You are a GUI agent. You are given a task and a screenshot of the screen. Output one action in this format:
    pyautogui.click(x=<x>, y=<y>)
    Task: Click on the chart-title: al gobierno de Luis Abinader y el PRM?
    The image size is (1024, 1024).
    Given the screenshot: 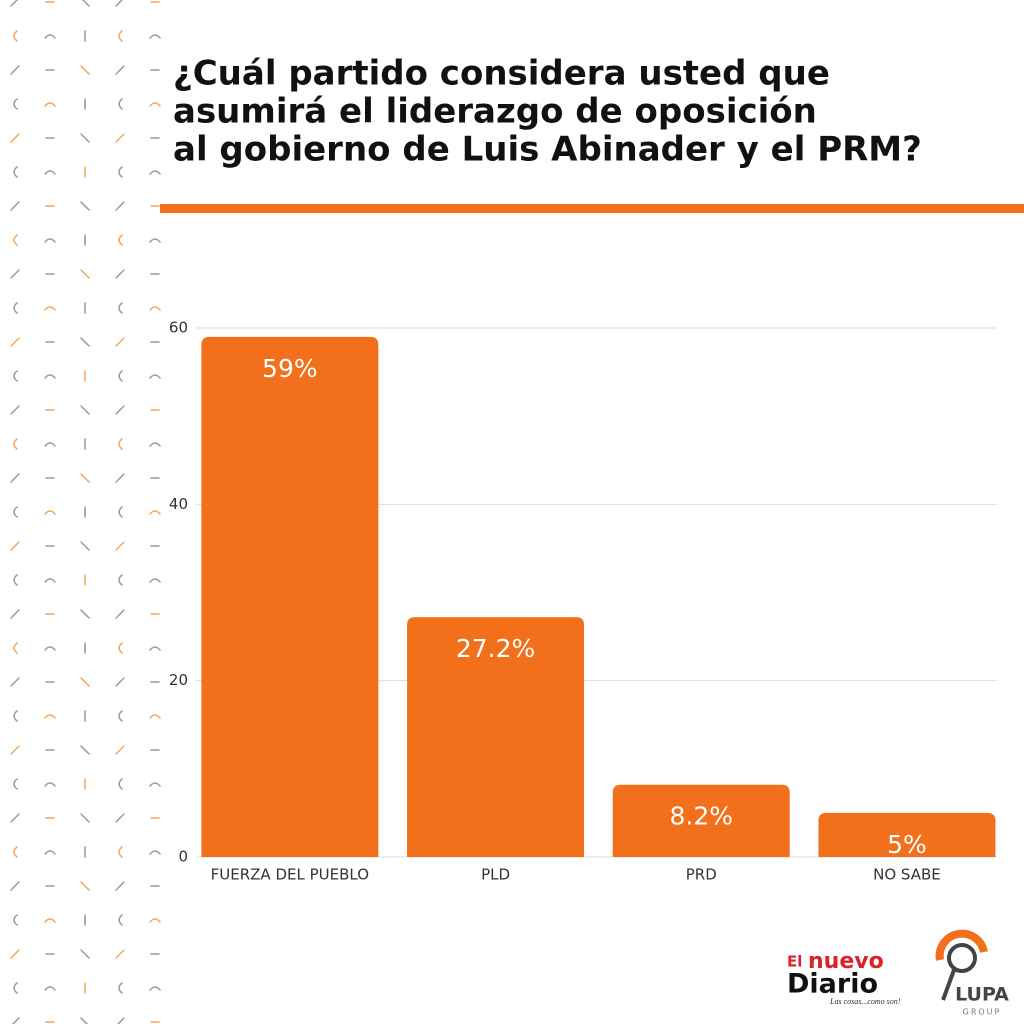 What is the action you would take?
    pyautogui.click(x=547, y=150)
    